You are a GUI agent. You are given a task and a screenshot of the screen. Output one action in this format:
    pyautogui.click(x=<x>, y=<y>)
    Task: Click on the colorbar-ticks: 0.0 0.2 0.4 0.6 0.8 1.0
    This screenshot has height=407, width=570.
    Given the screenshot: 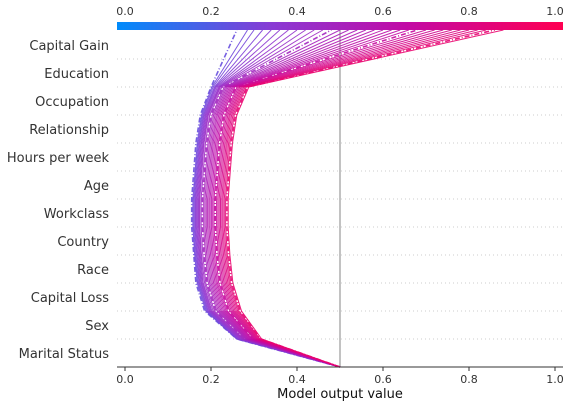 What is the action you would take?
    pyautogui.click(x=340, y=11)
    